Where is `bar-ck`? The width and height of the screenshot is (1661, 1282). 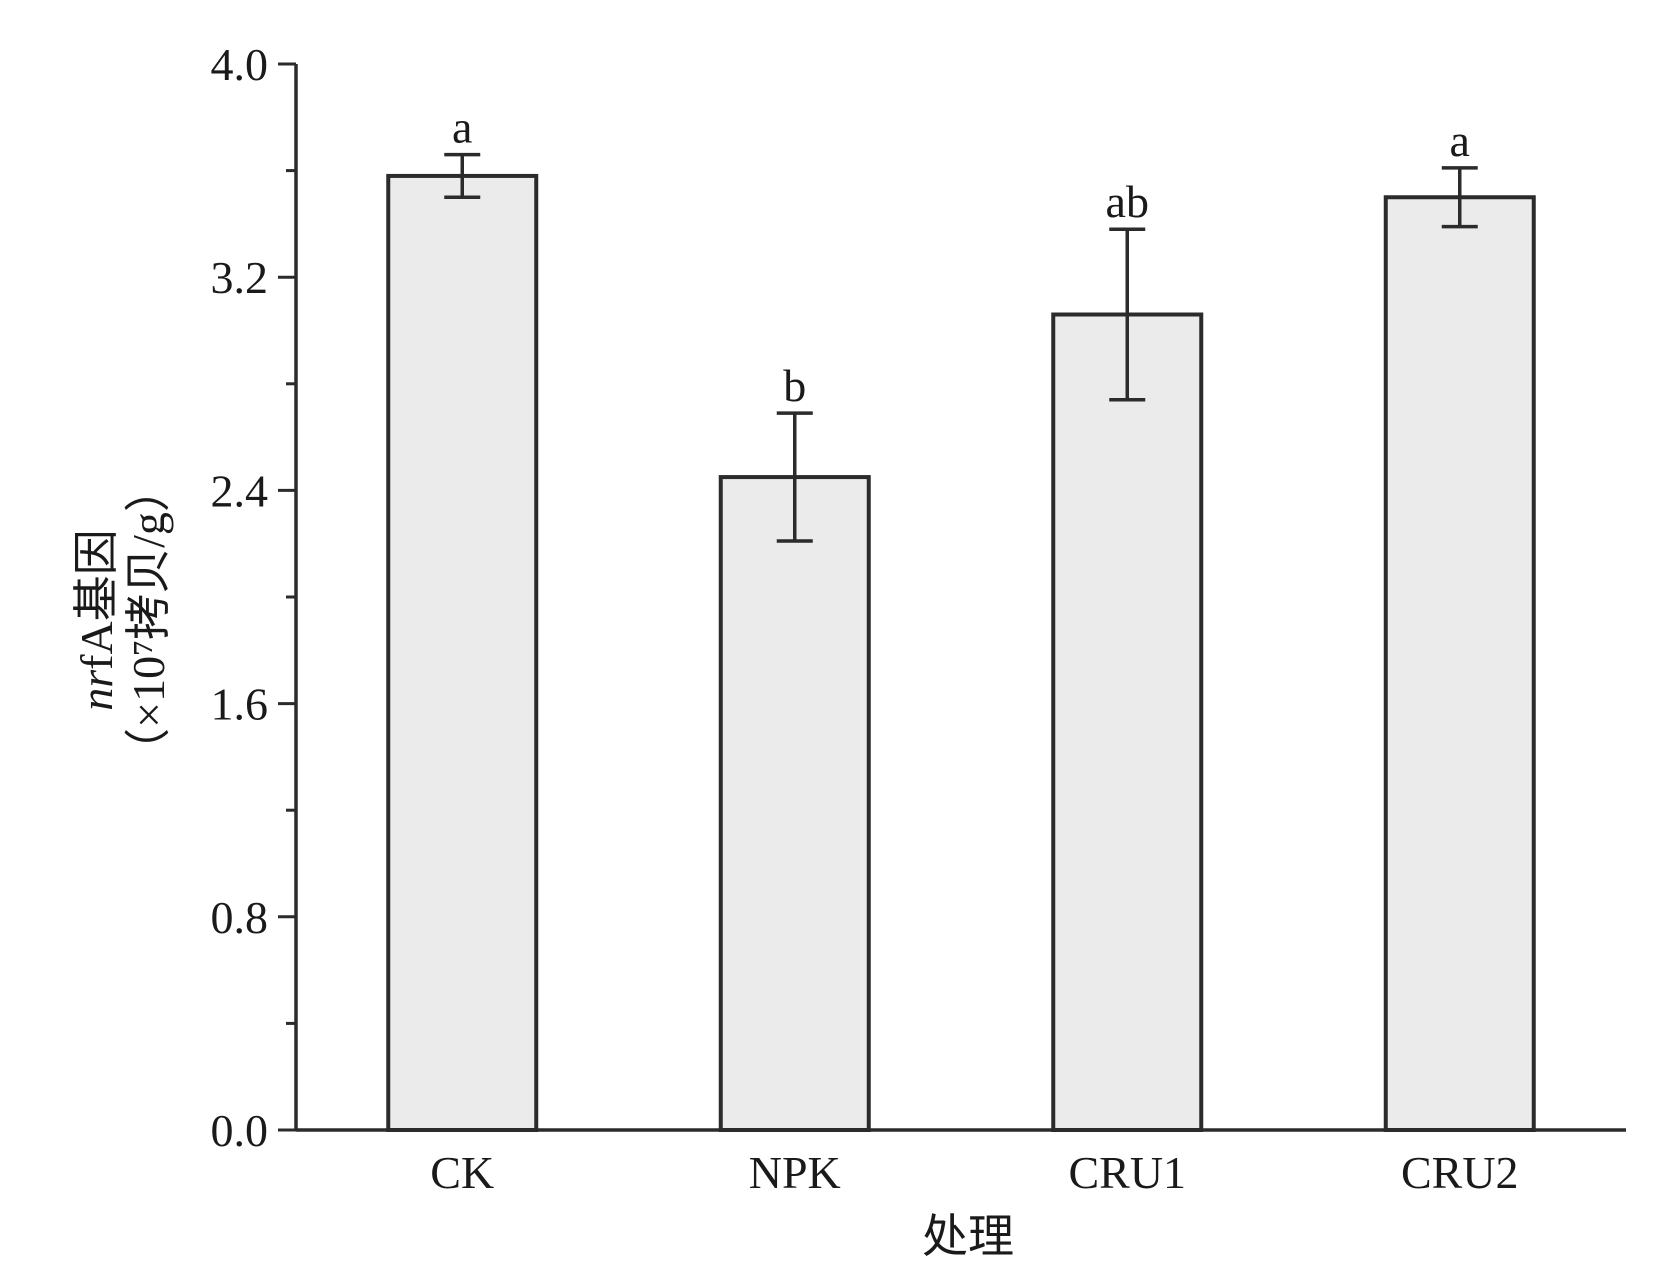 bar-ck is located at coordinates (462, 652).